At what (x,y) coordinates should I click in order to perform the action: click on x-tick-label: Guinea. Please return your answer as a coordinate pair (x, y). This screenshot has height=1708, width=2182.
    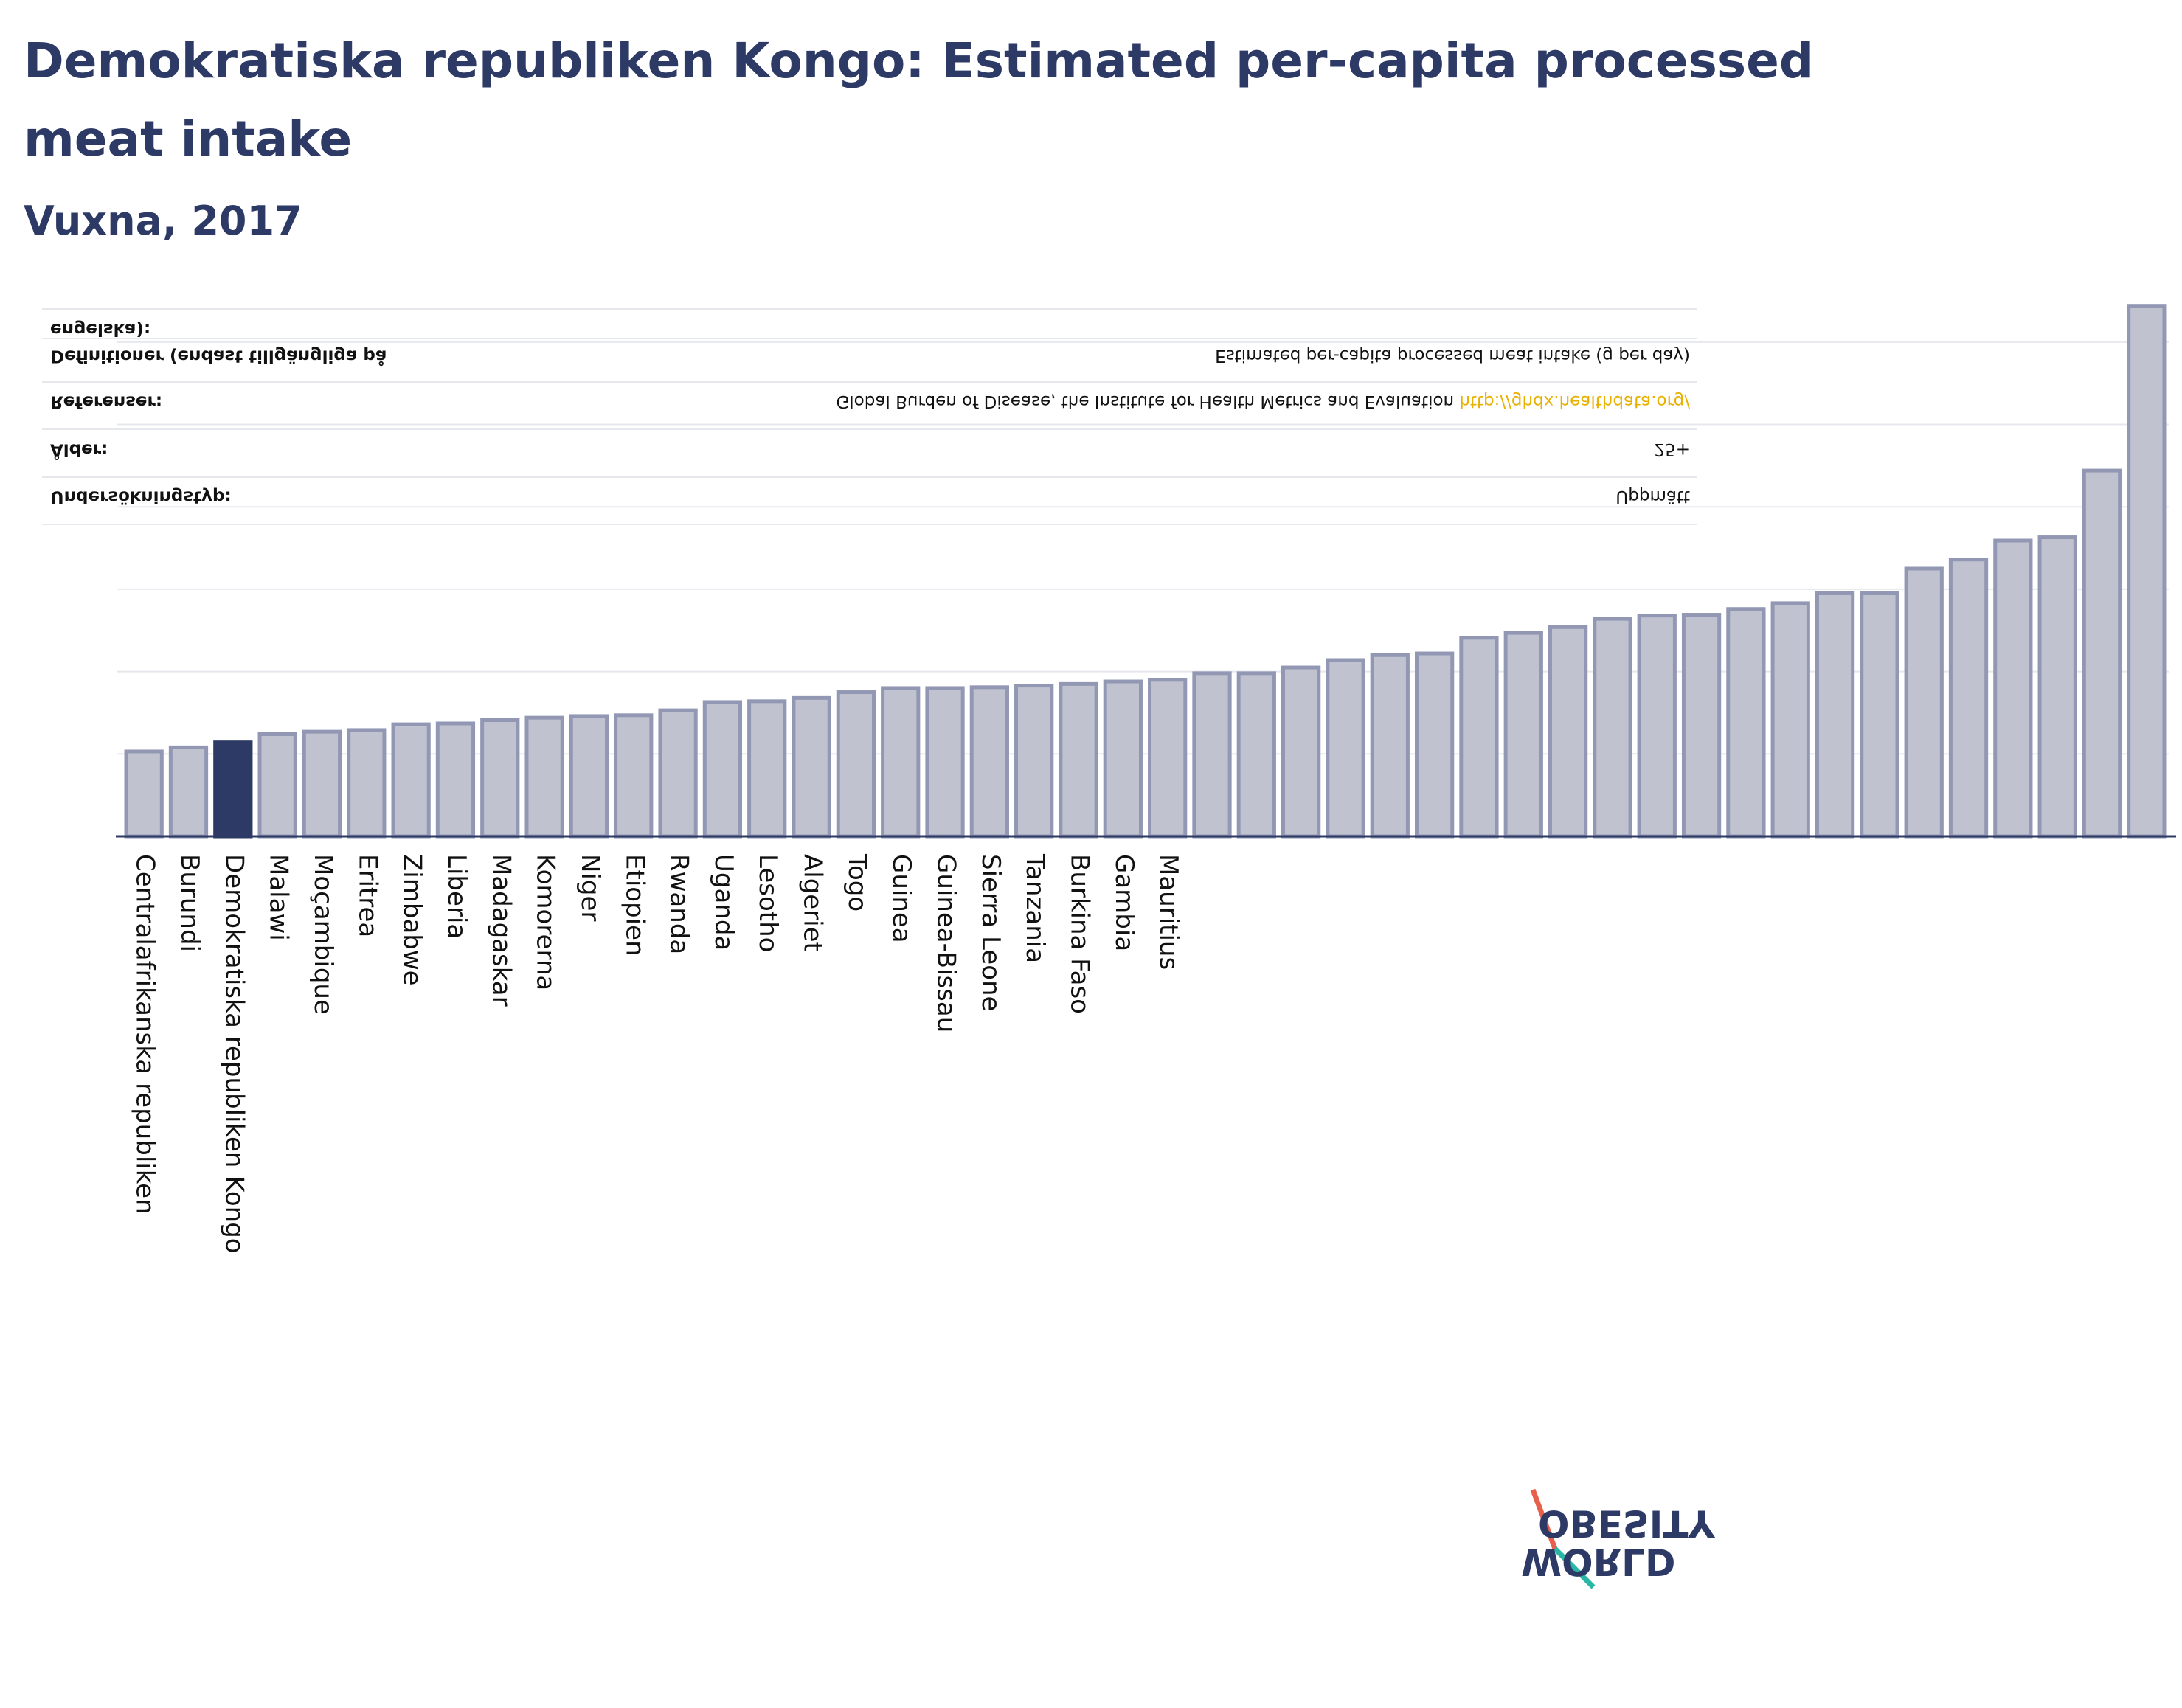
    Looking at the image, I should click on (901, 898).